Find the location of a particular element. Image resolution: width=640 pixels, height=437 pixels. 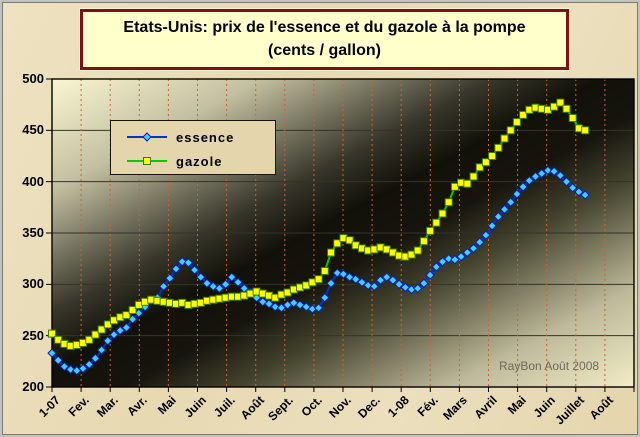

legend-label-essence: essence is located at coordinates (205, 137).